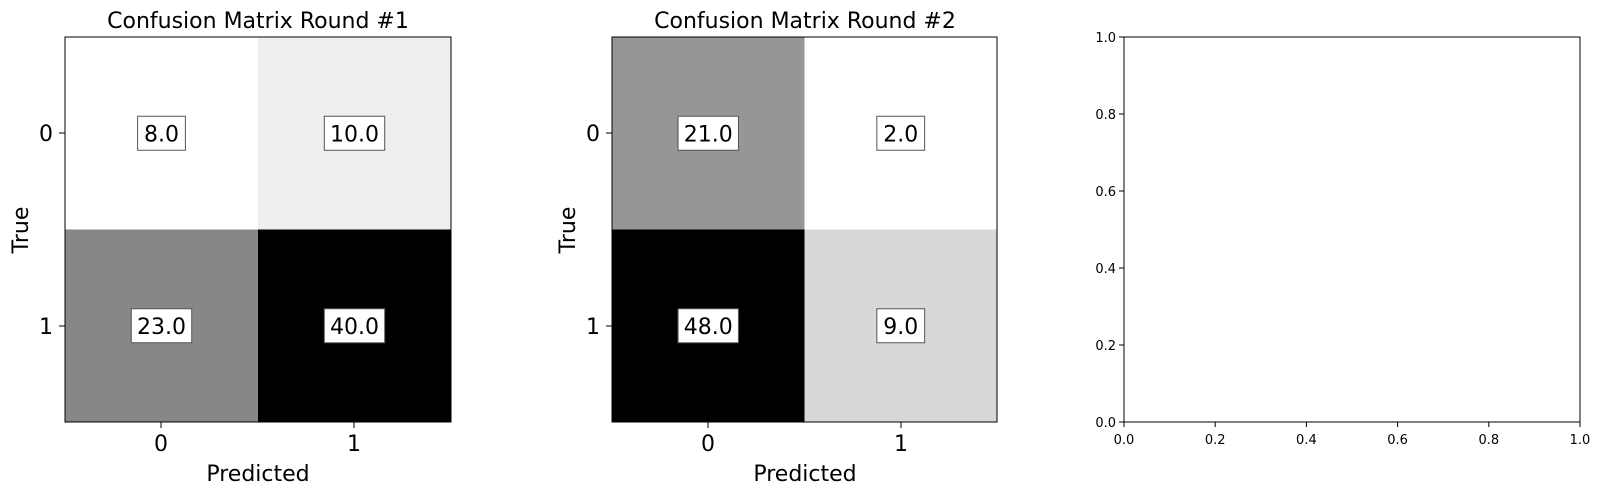 The width and height of the screenshot is (1600, 495). Describe the element at coordinates (1105, 423) in the screenshot. I see `ax3-y-tick-label-0: 0.0` at that location.